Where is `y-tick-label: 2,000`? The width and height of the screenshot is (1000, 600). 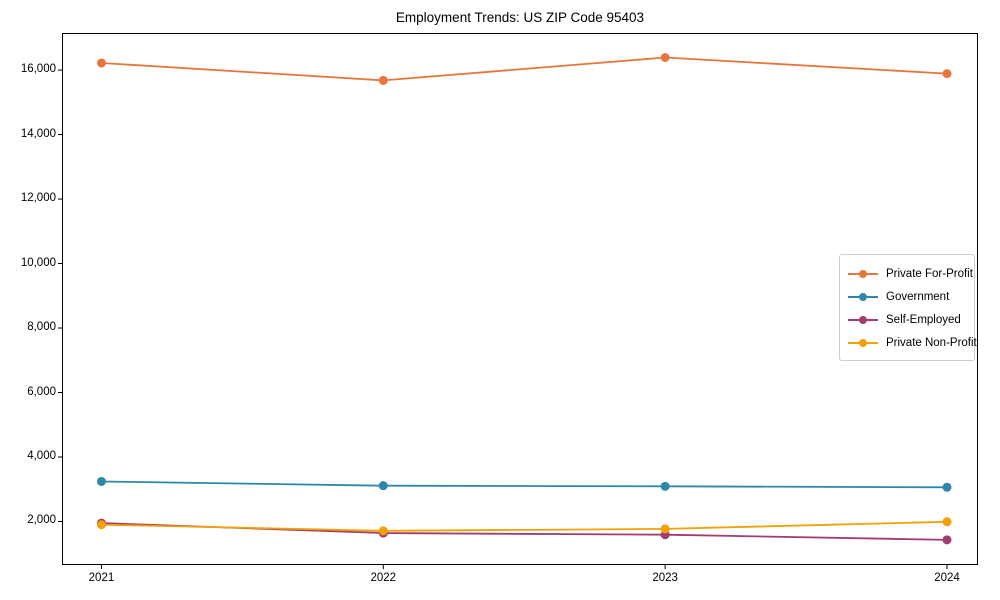 y-tick-label: 2,000 is located at coordinates (41, 520).